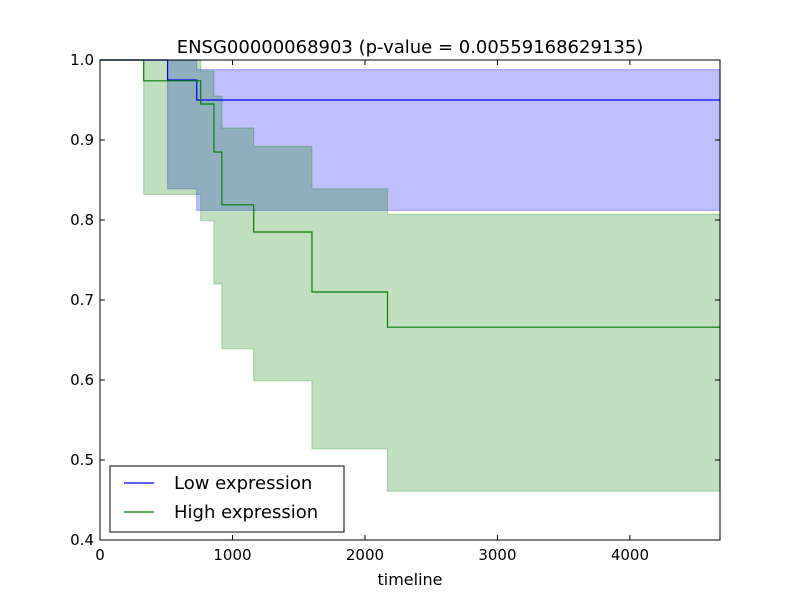  What do you see at coordinates (82, 540) in the screenshot?
I see `y-tick-label: 0.4` at bounding box center [82, 540].